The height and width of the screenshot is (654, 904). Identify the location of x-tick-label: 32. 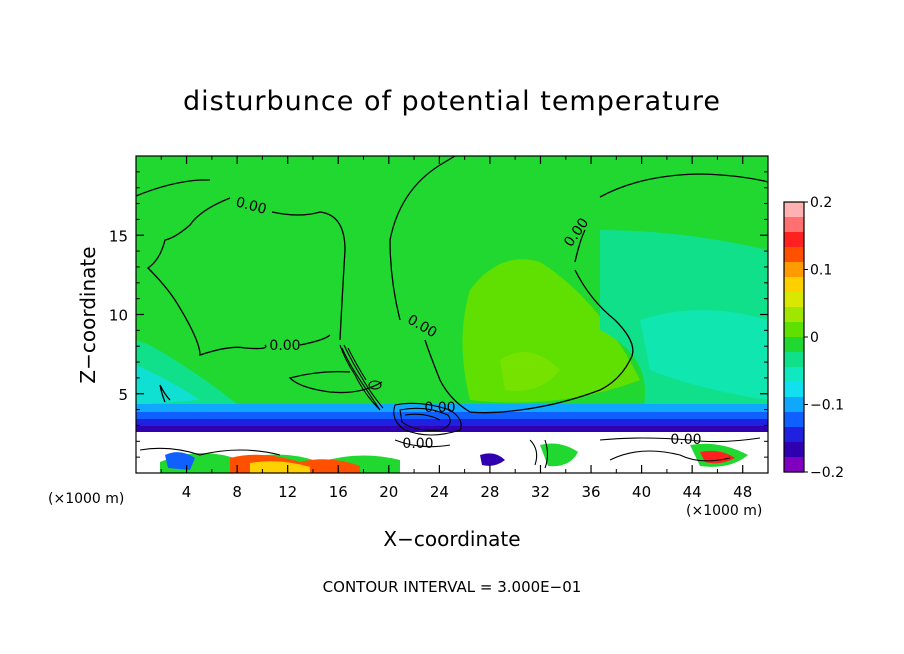
(540, 492).